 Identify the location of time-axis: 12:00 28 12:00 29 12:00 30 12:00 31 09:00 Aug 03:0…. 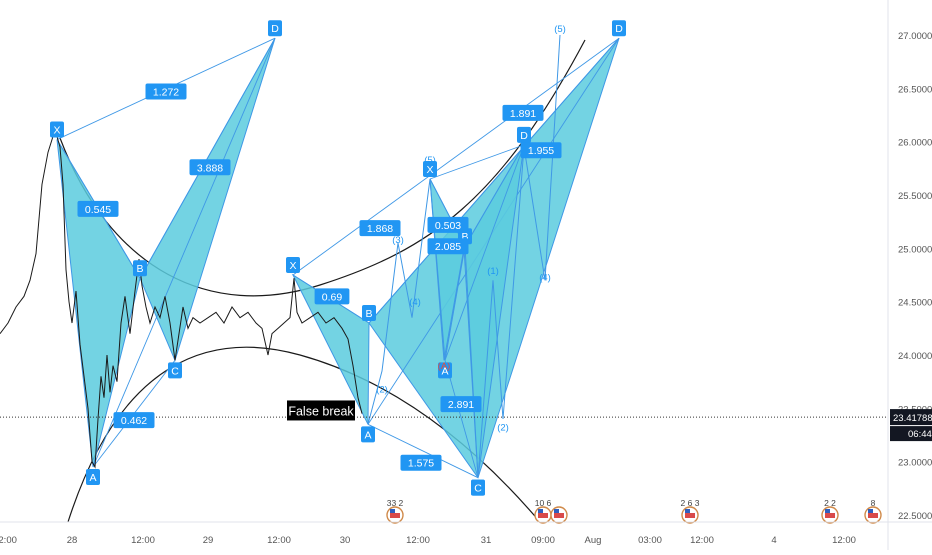
(466, 533).